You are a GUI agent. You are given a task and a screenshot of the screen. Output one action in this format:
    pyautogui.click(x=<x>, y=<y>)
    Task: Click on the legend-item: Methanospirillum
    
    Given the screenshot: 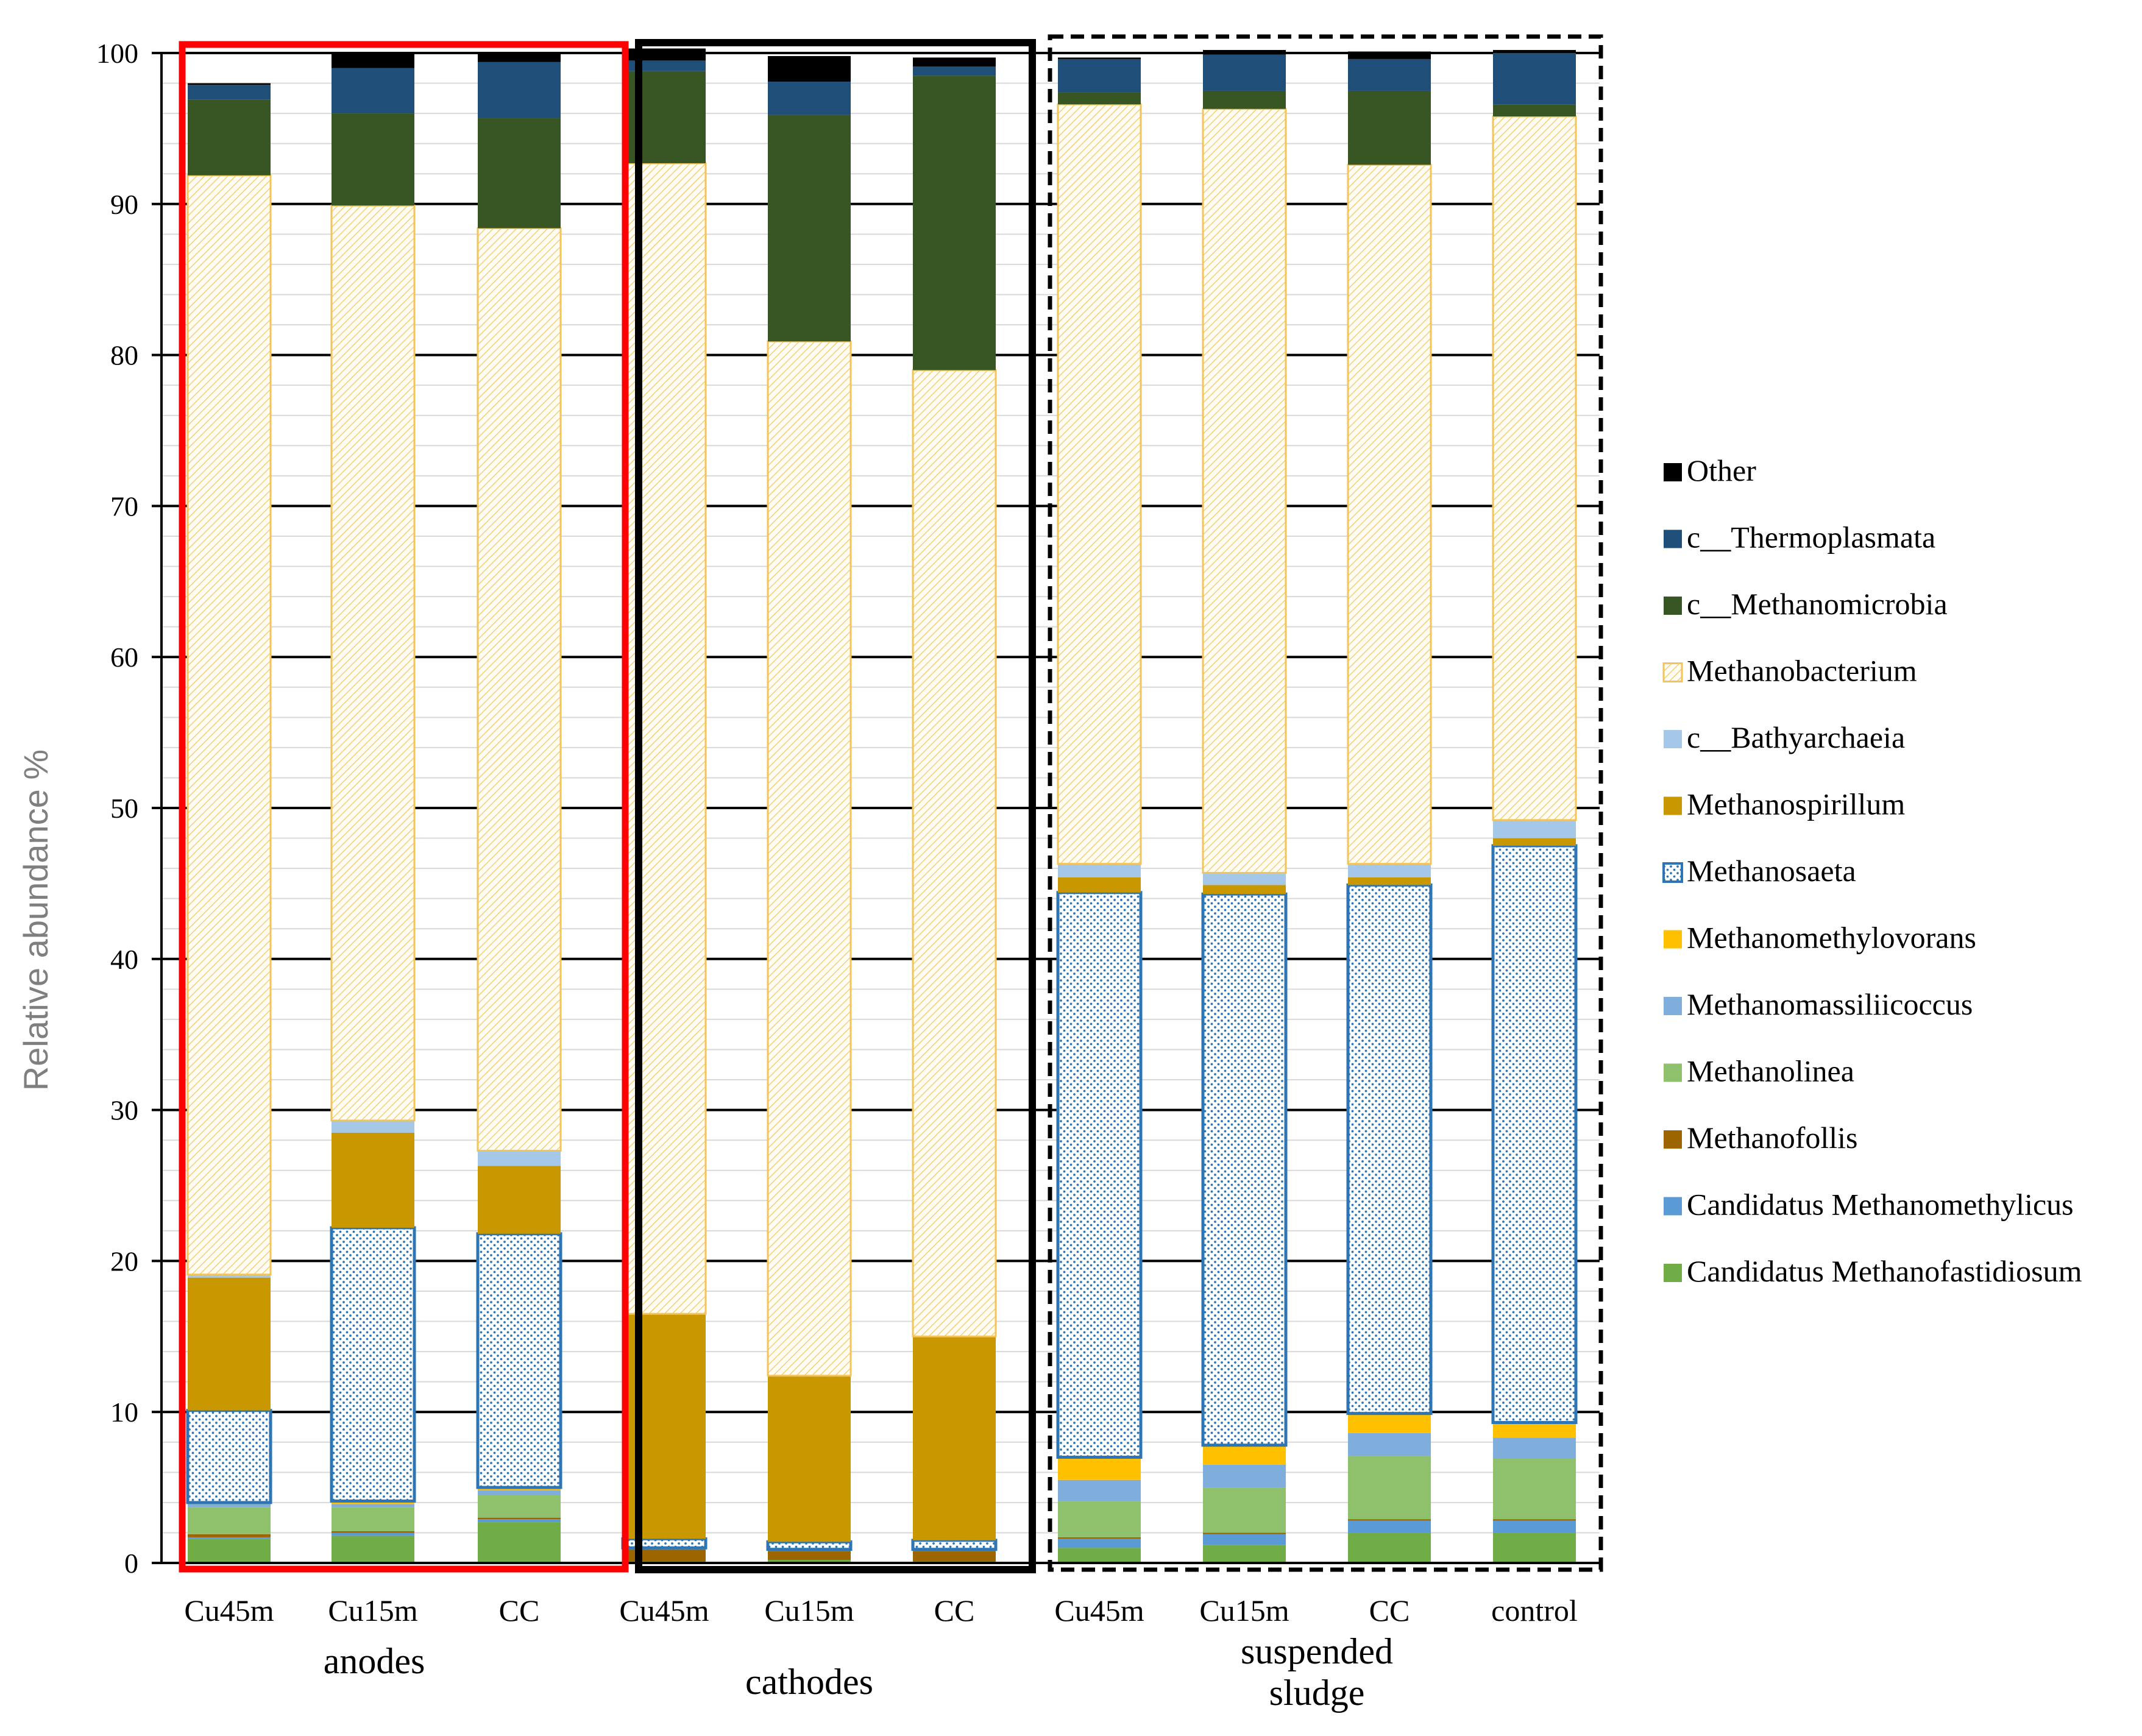 What is the action you would take?
    pyautogui.click(x=1784, y=804)
    